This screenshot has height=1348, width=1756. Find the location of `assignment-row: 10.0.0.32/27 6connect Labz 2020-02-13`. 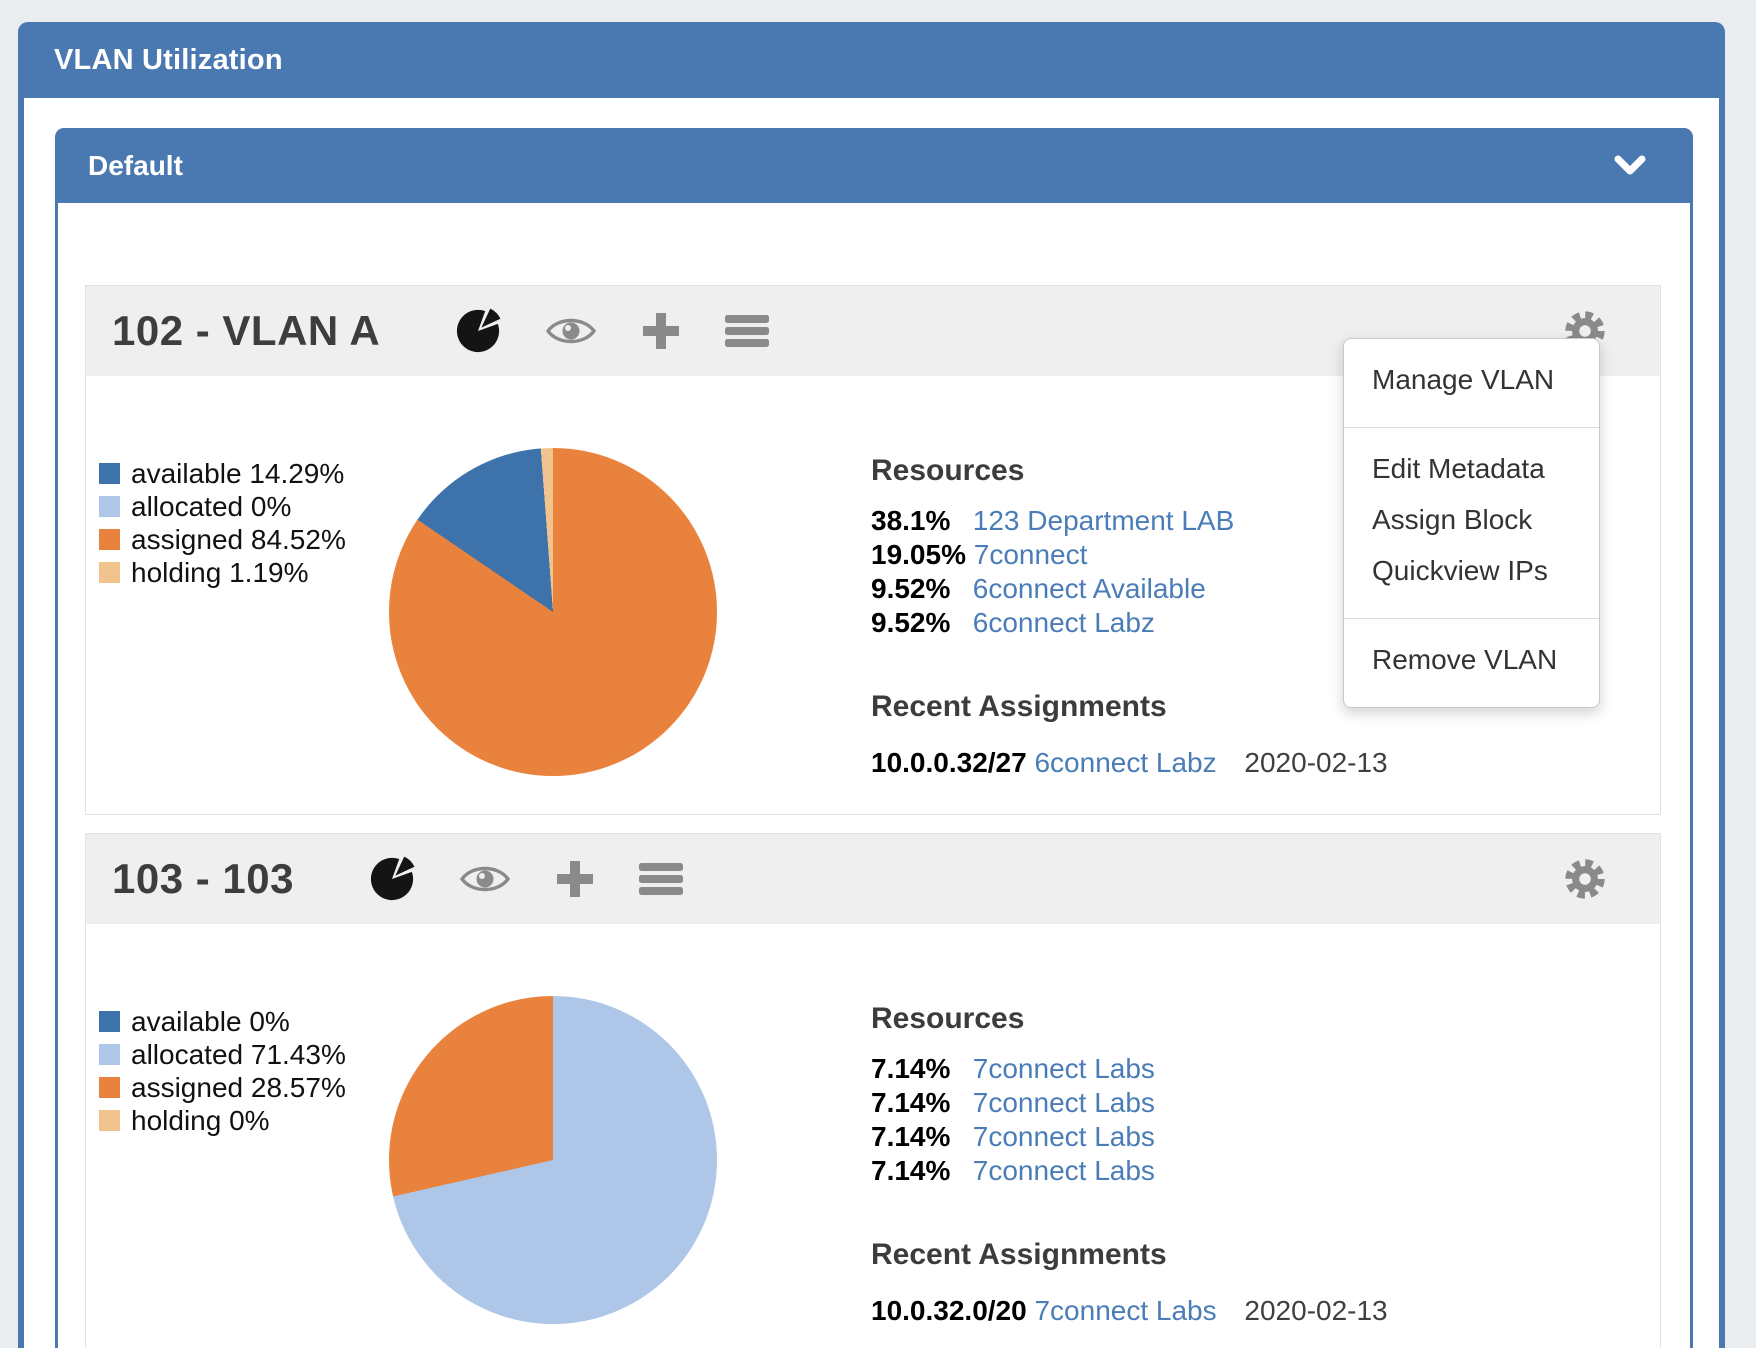

assignment-row: 10.0.0.32/27 6connect Labz 2020-02-13 is located at coordinates (1241, 763).